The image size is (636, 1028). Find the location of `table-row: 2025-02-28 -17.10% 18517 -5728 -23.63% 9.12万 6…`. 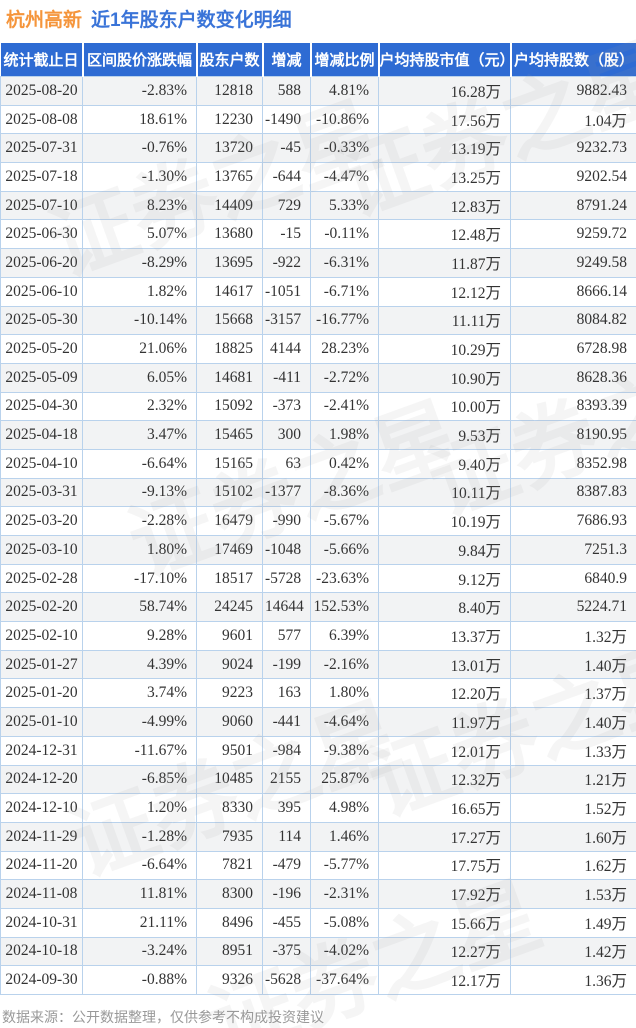

table-row: 2025-02-28 -17.10% 18517 -5728 -23.63% 9.12万 6… is located at coordinates (318, 578).